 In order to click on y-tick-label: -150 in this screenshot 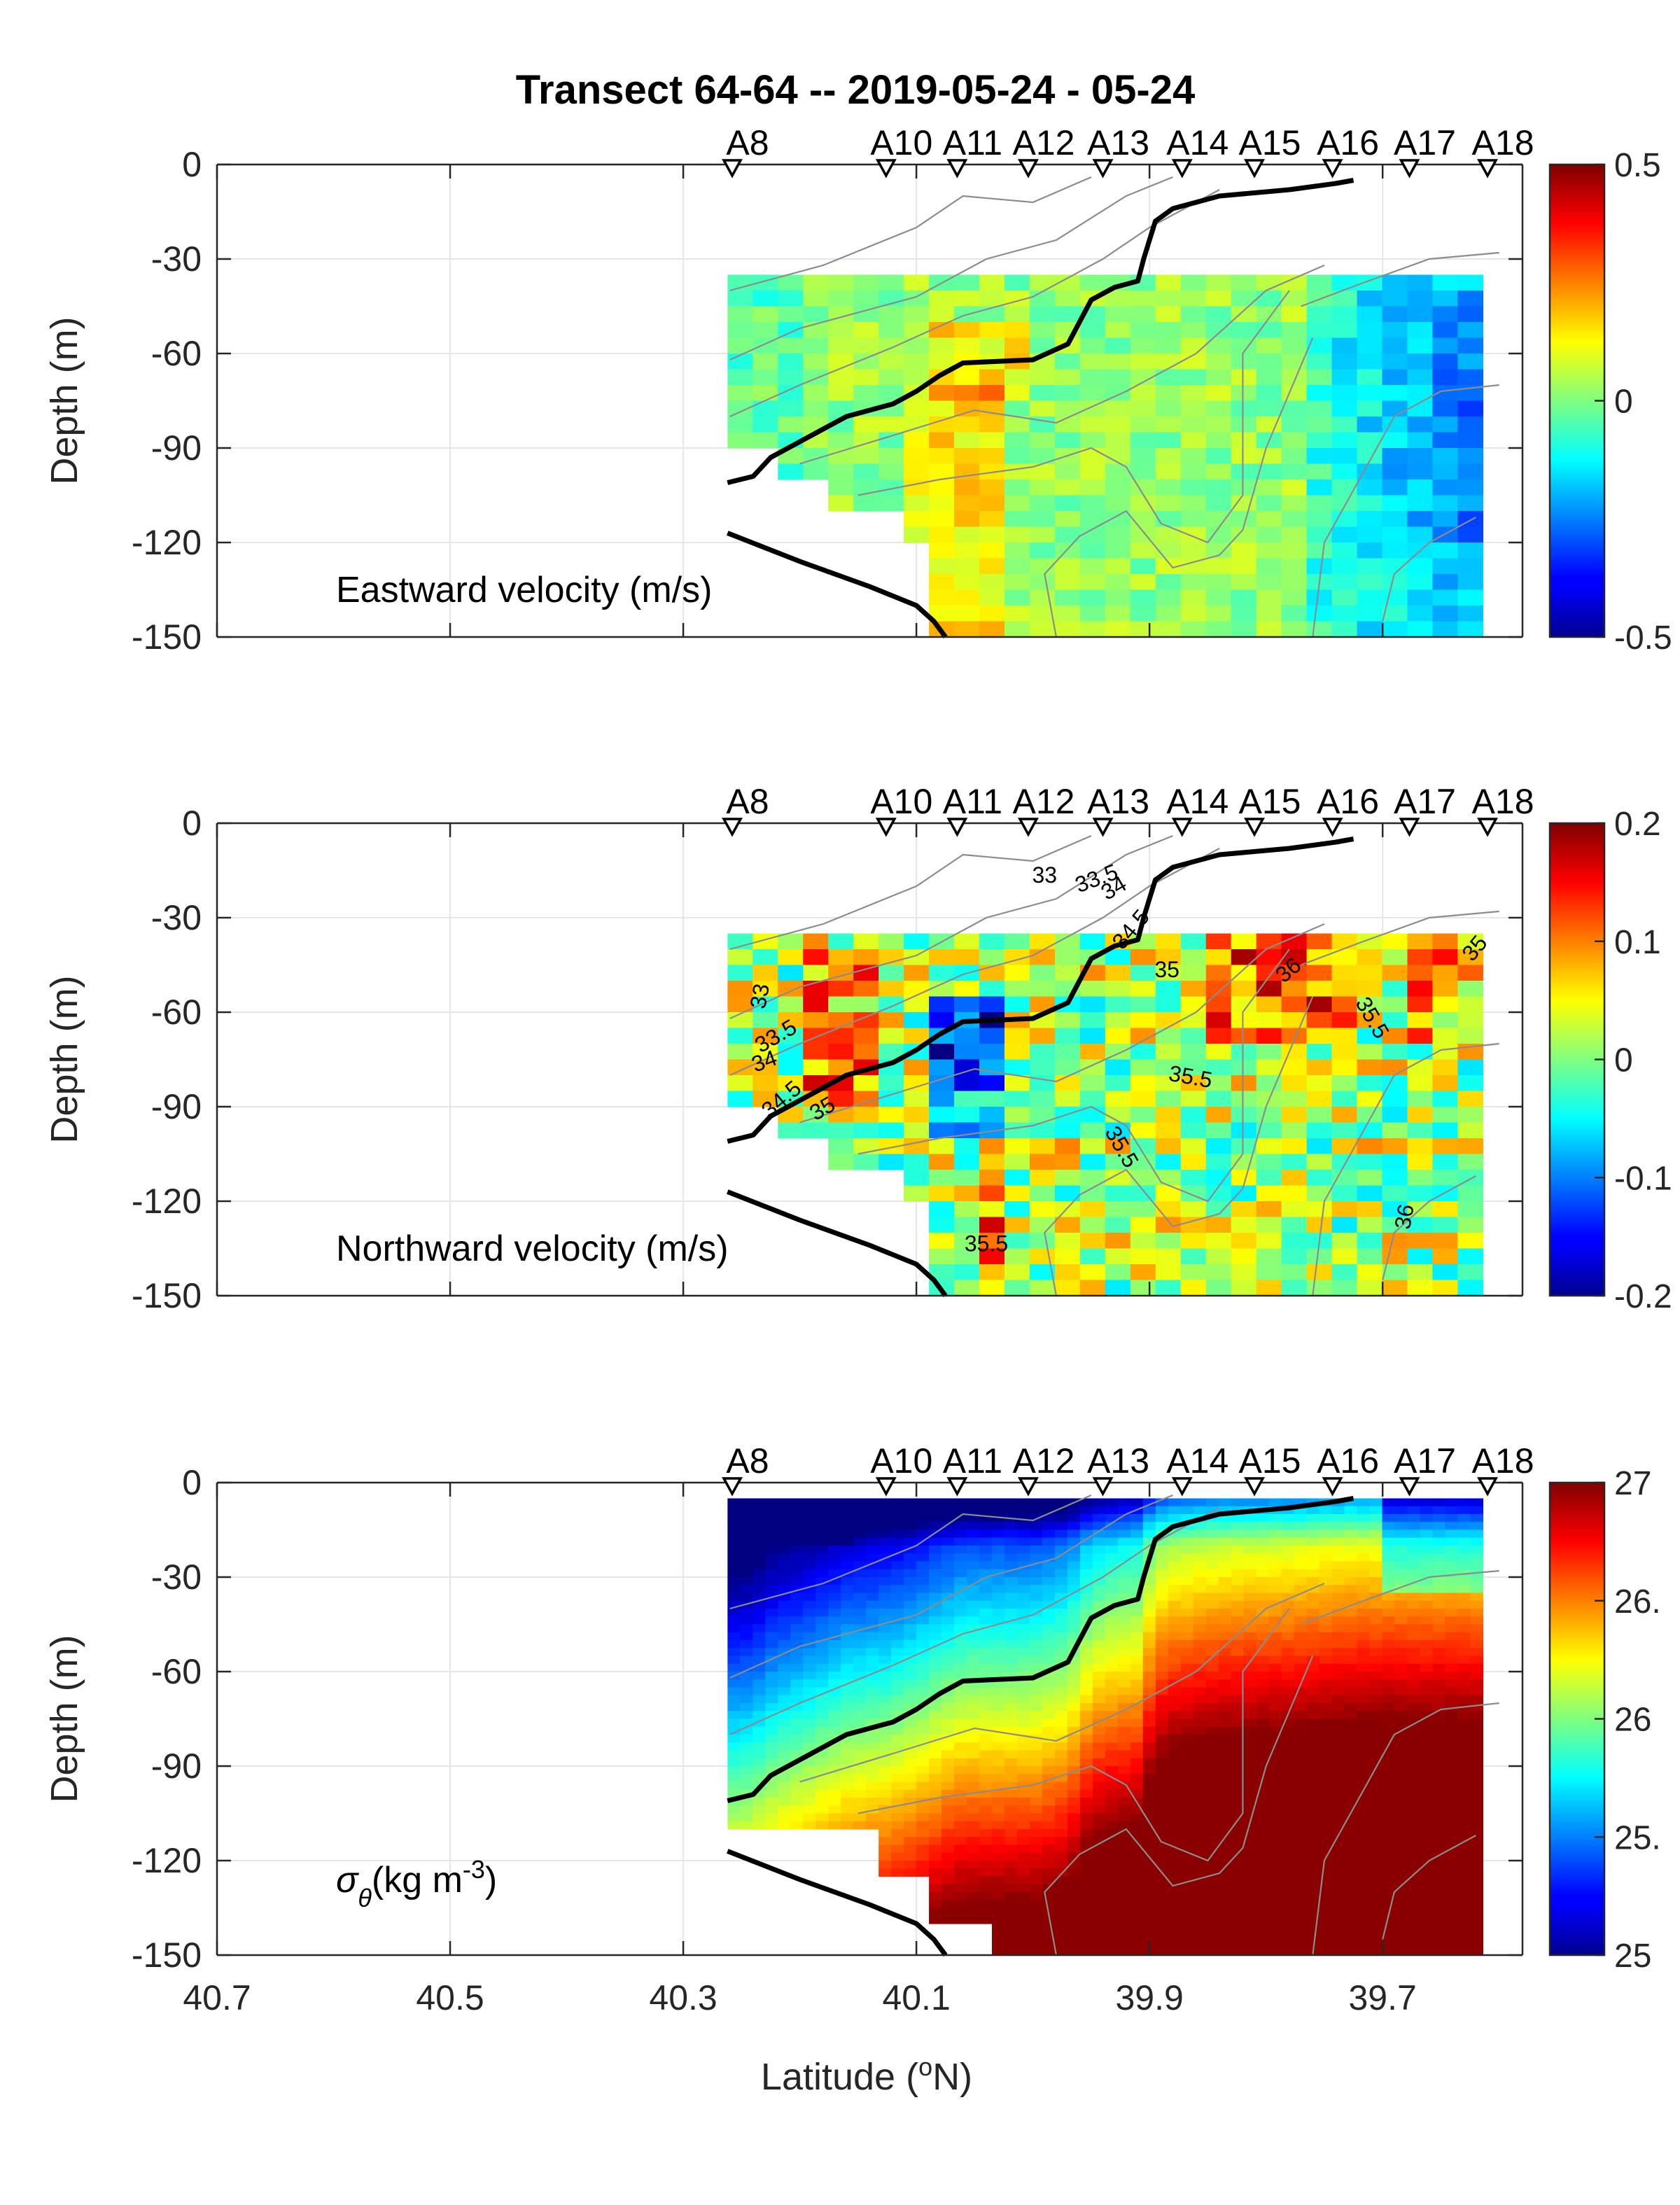, I will do `click(167, 1955)`.